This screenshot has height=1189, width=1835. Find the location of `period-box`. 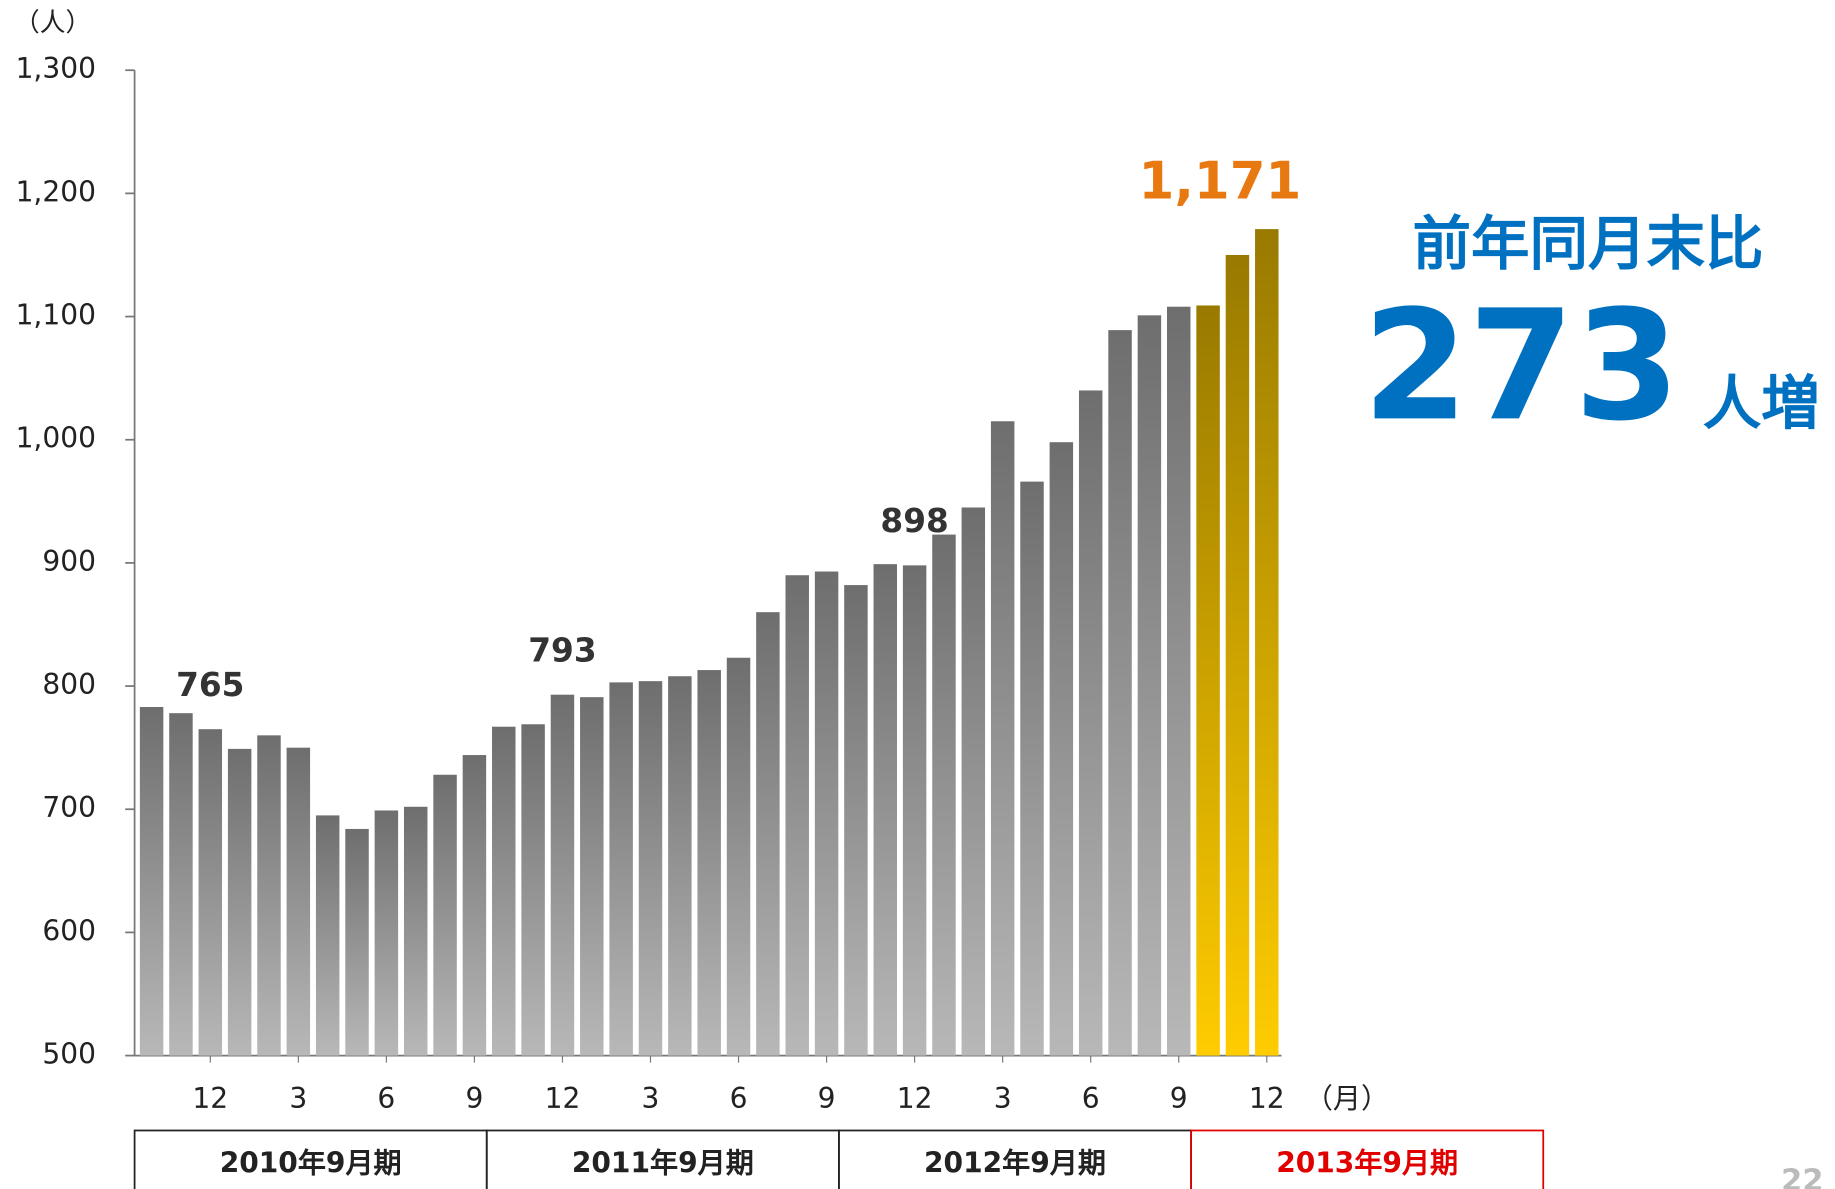

period-box is located at coordinates (1367, 1159).